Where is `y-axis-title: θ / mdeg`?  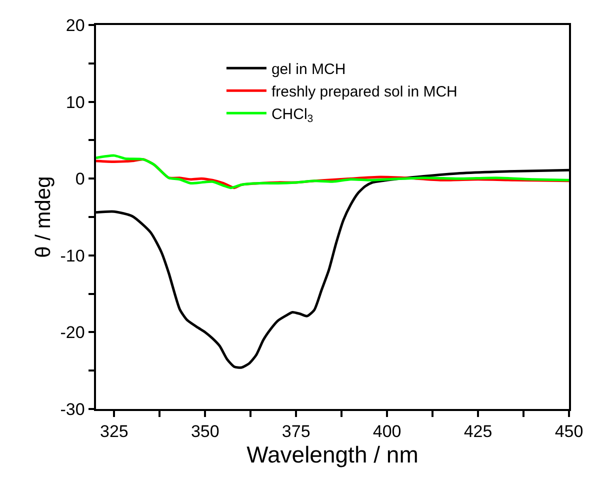 y-axis-title: θ / mdeg is located at coordinates (43, 217).